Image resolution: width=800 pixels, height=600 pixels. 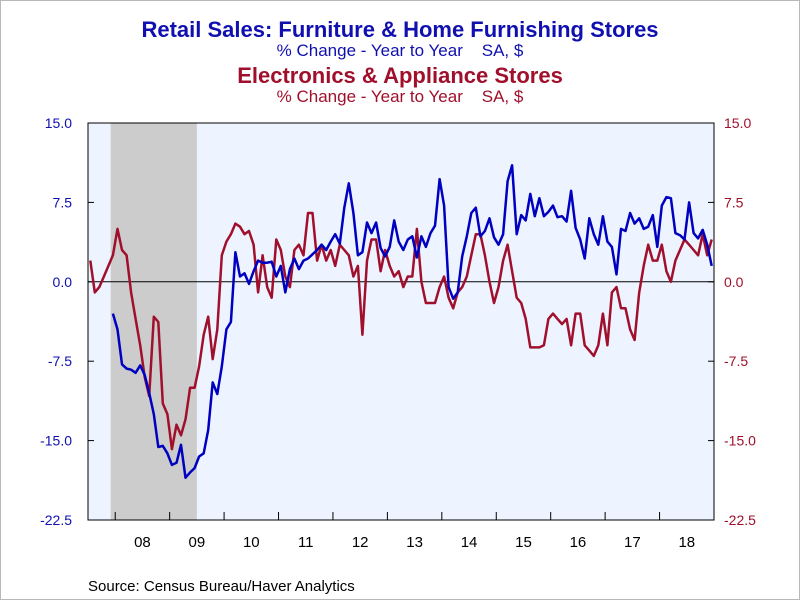 What do you see at coordinates (414, 542) in the screenshot?
I see `x-tick-label: 13` at bounding box center [414, 542].